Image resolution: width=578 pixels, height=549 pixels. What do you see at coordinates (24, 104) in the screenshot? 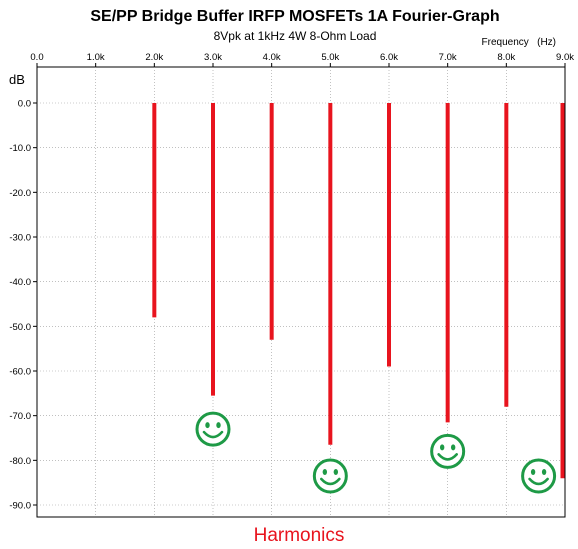
I see `y-tick-label: 0.0` at bounding box center [24, 104].